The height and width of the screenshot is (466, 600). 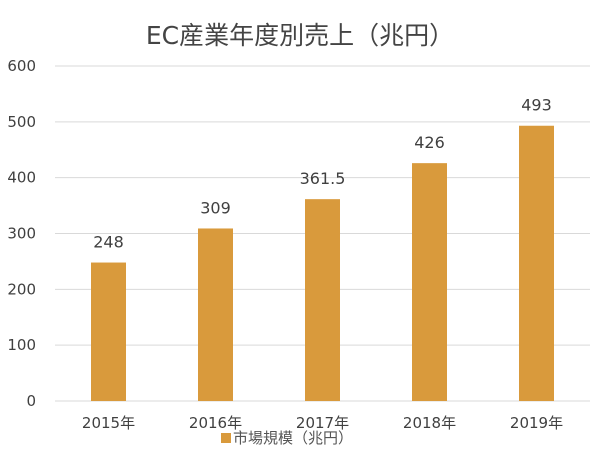 I want to click on legend: 市場規模（兆円）, so click(x=287, y=438).